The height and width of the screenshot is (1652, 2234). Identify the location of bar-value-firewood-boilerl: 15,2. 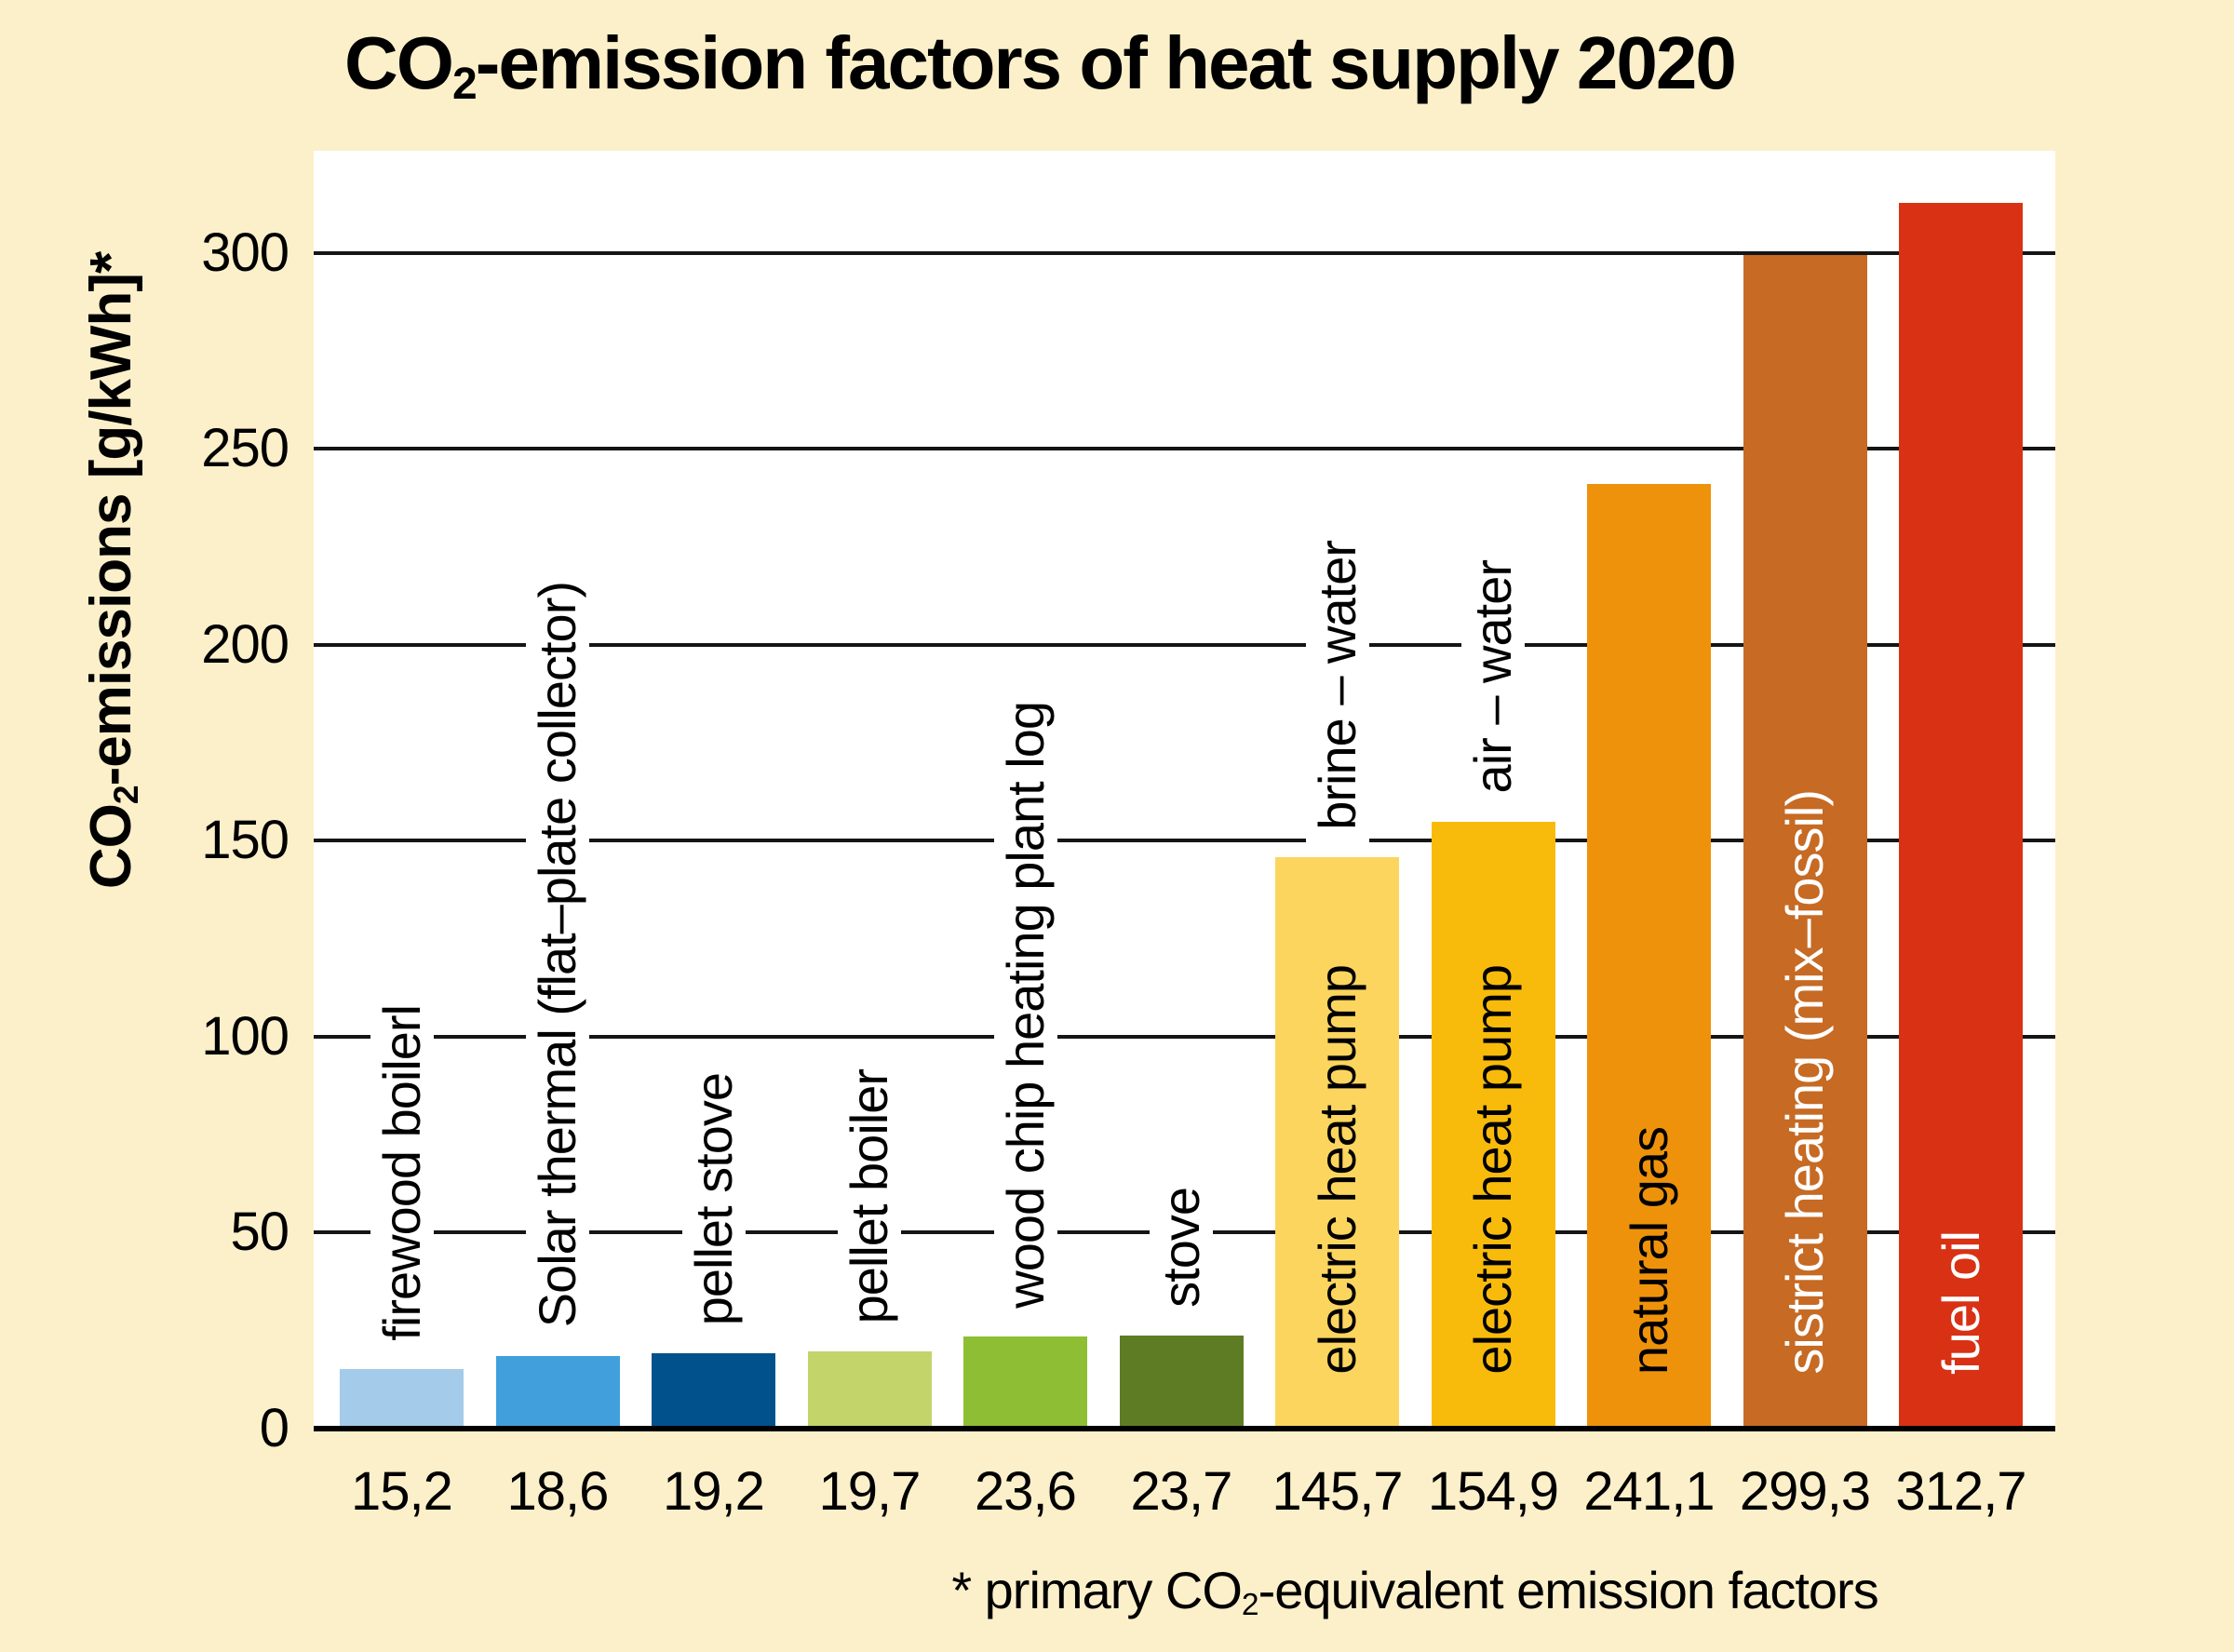
(402, 1492).